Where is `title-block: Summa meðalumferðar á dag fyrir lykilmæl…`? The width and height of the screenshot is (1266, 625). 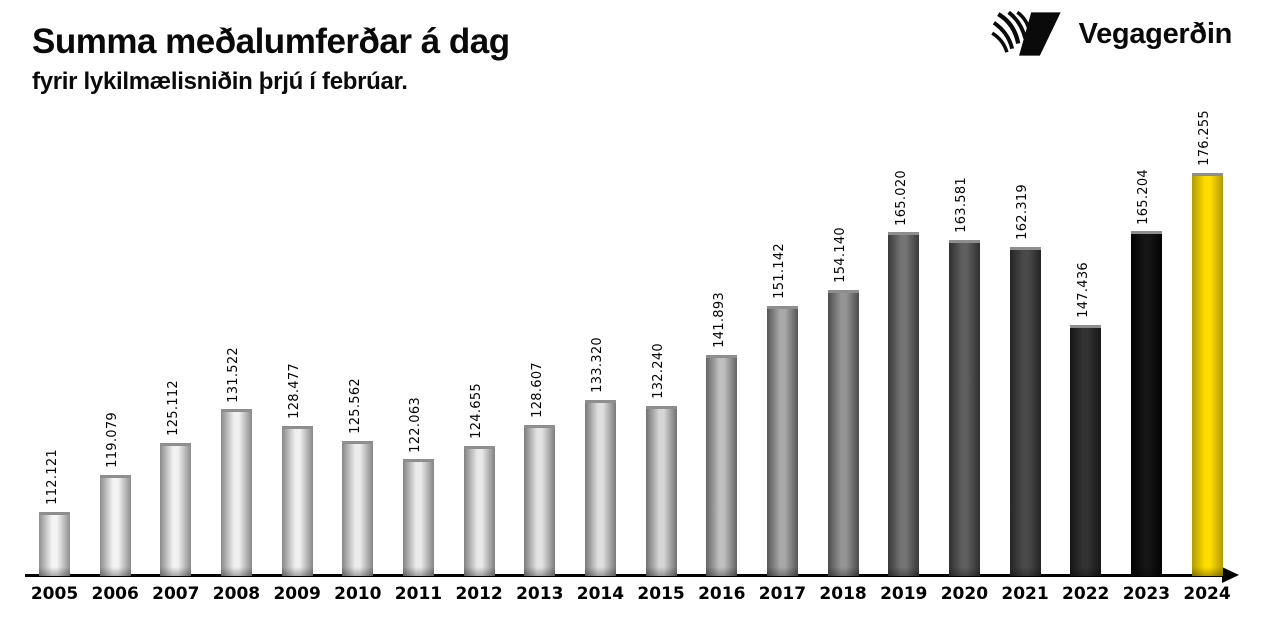 title-block: Summa meðalumferðar á dag fyrir lykilmæl… is located at coordinates (271, 58).